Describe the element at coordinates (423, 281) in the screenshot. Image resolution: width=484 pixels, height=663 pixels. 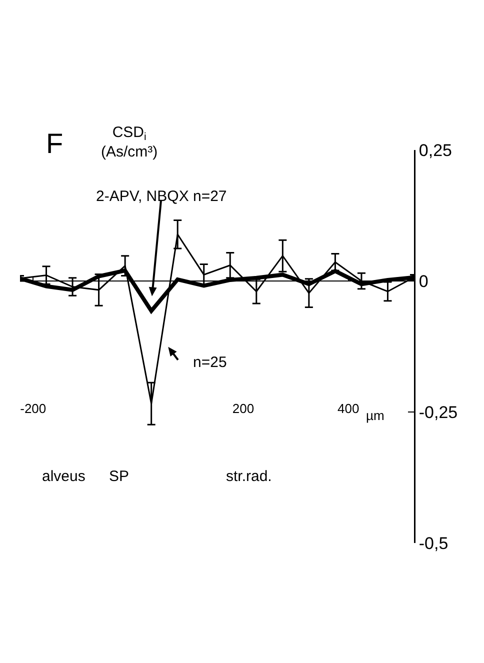
I see `y-tick-label: 0` at that location.